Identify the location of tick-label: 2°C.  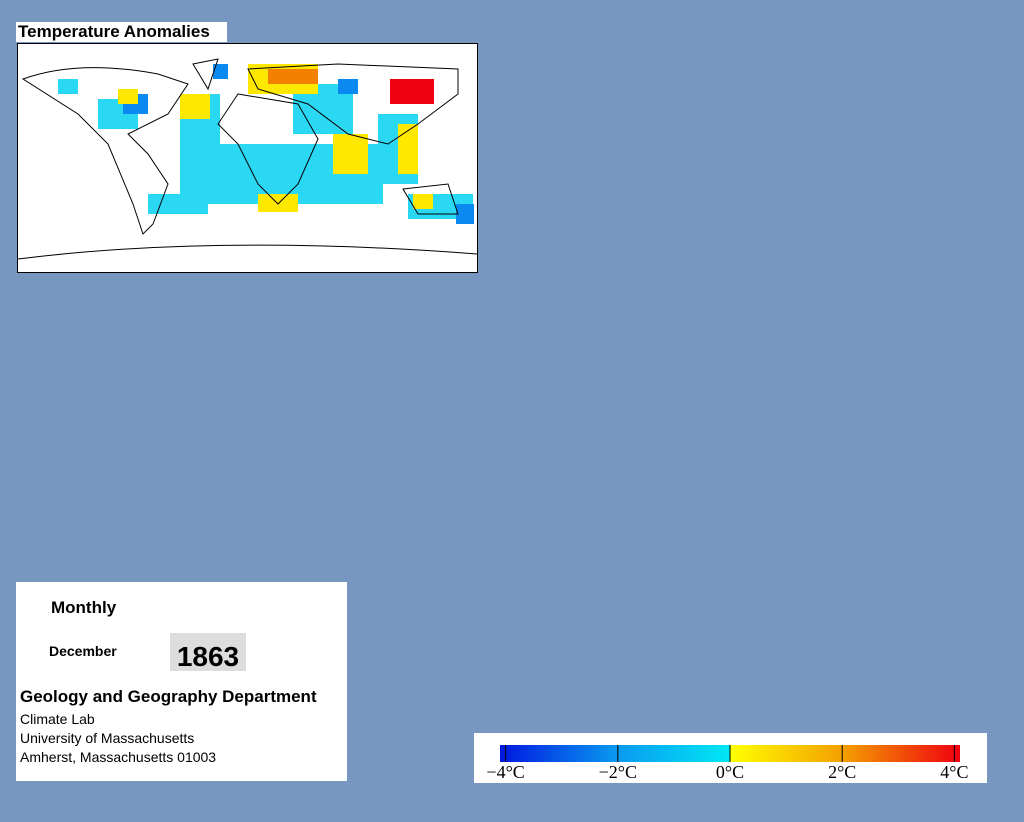
(842, 772).